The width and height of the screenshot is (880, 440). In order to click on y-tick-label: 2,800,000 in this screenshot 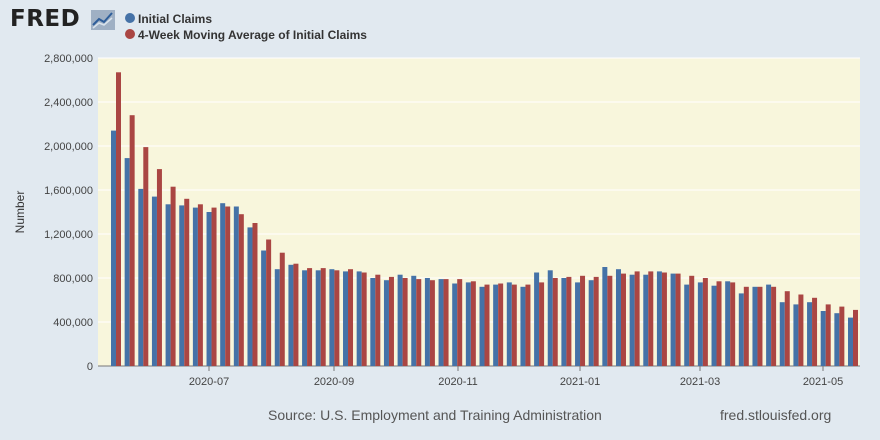, I will do `click(68, 59)`.